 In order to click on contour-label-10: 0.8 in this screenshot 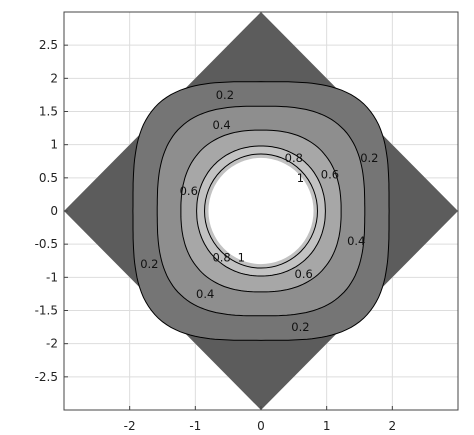, I will do `click(294, 158)`.